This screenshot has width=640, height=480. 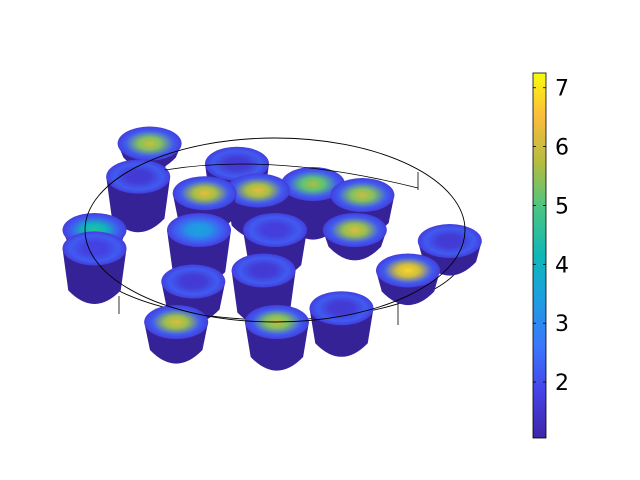 I want to click on colorbar: 2 3 4 5 6 7, so click(x=550, y=255).